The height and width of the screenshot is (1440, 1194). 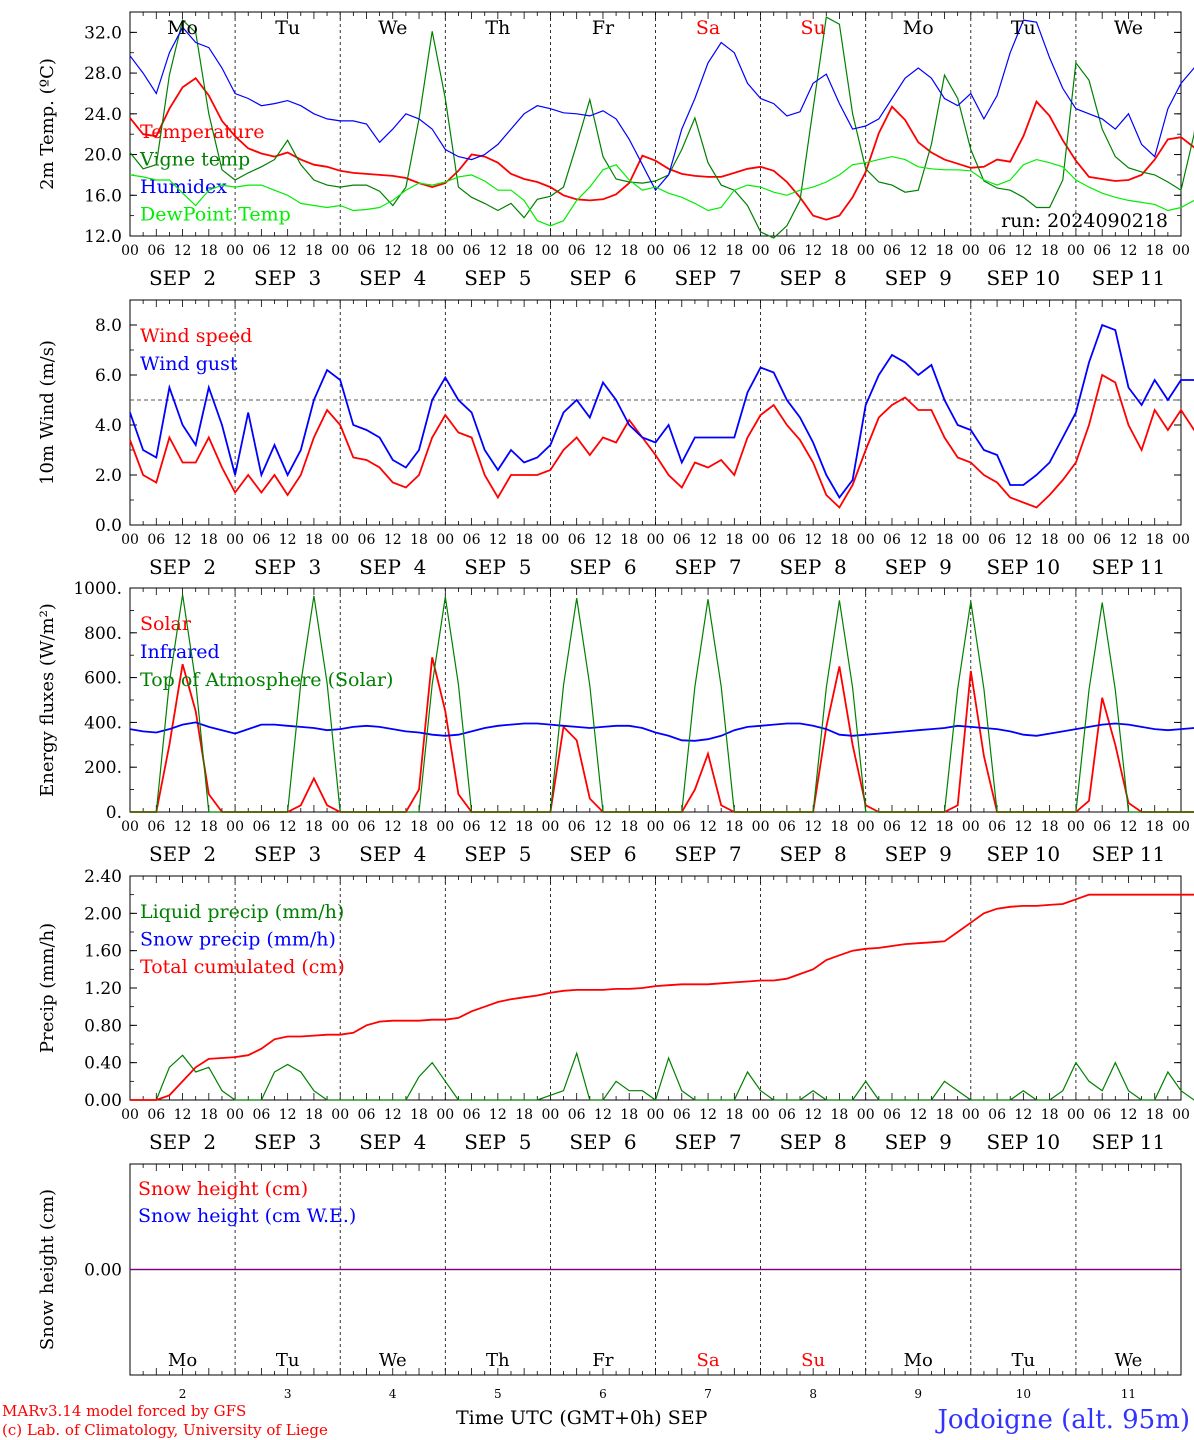 I want to click on legend-label: Wind speed, so click(x=196, y=336).